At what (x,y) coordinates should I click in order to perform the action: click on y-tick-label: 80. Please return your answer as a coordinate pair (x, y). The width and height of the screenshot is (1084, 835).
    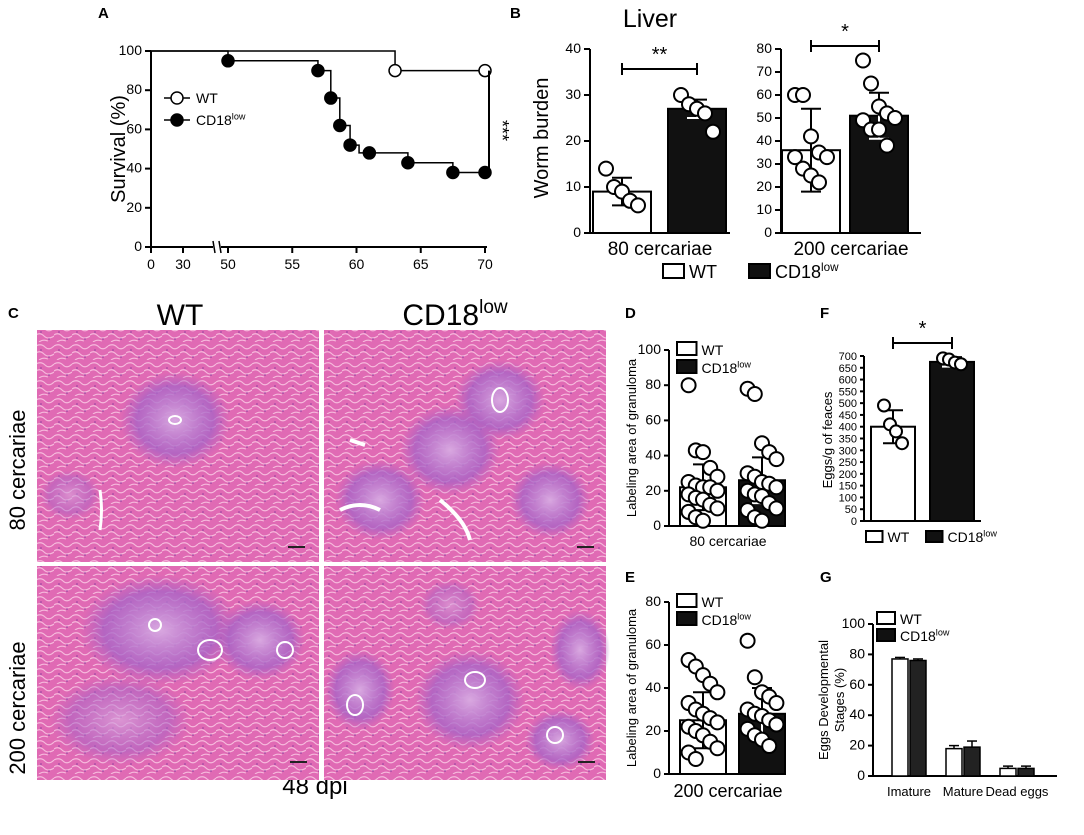
    Looking at the image, I should click on (653, 601).